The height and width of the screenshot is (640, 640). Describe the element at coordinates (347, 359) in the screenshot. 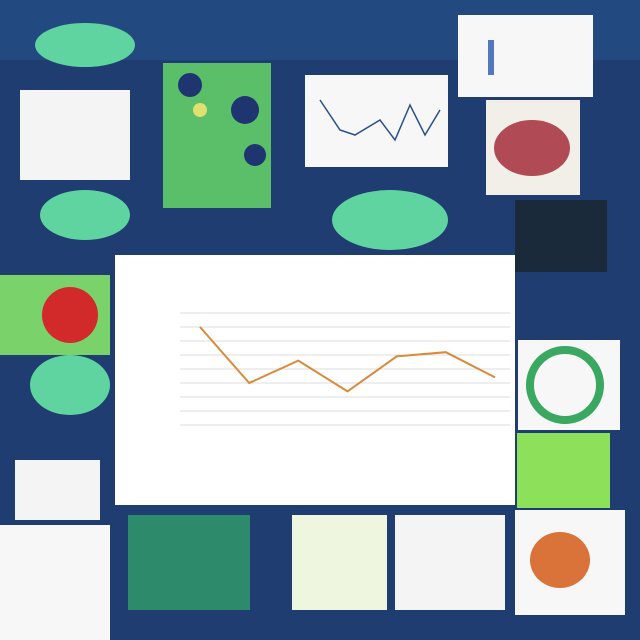

I see `data-line` at that location.